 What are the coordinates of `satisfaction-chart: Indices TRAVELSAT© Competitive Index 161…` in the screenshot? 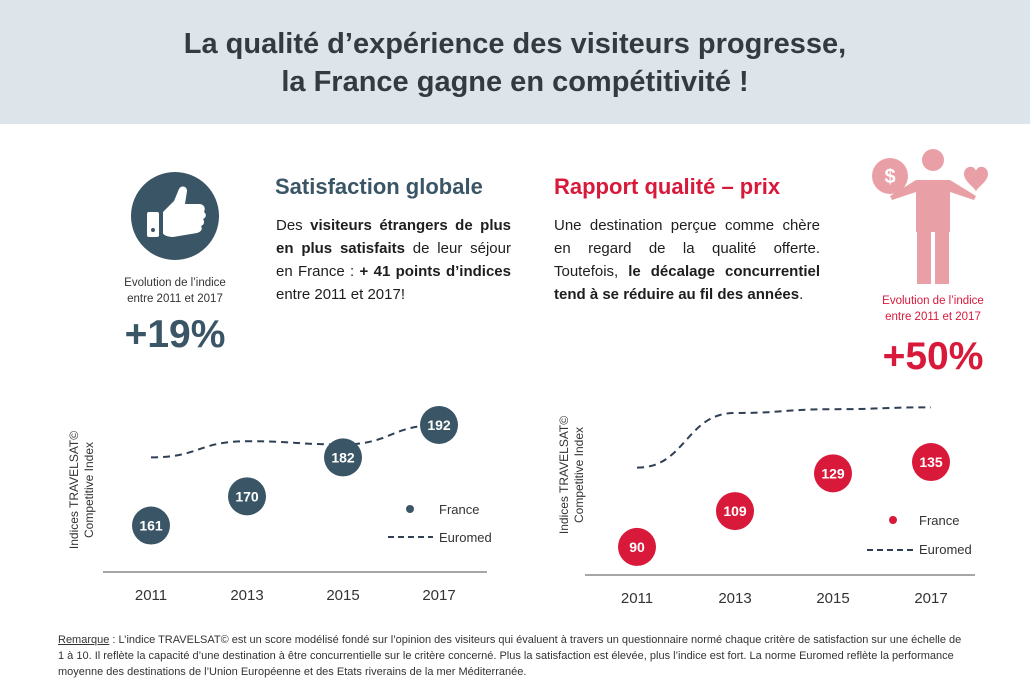 It's located at (279, 504).